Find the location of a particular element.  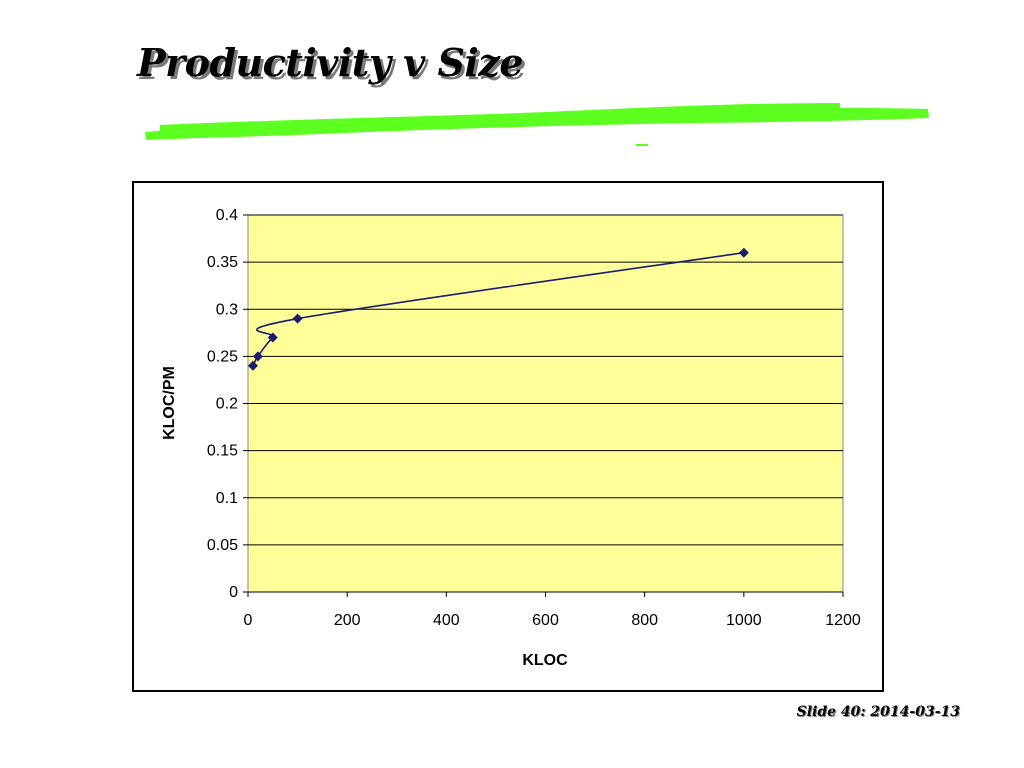

x-tick-label: 400 is located at coordinates (446, 620).